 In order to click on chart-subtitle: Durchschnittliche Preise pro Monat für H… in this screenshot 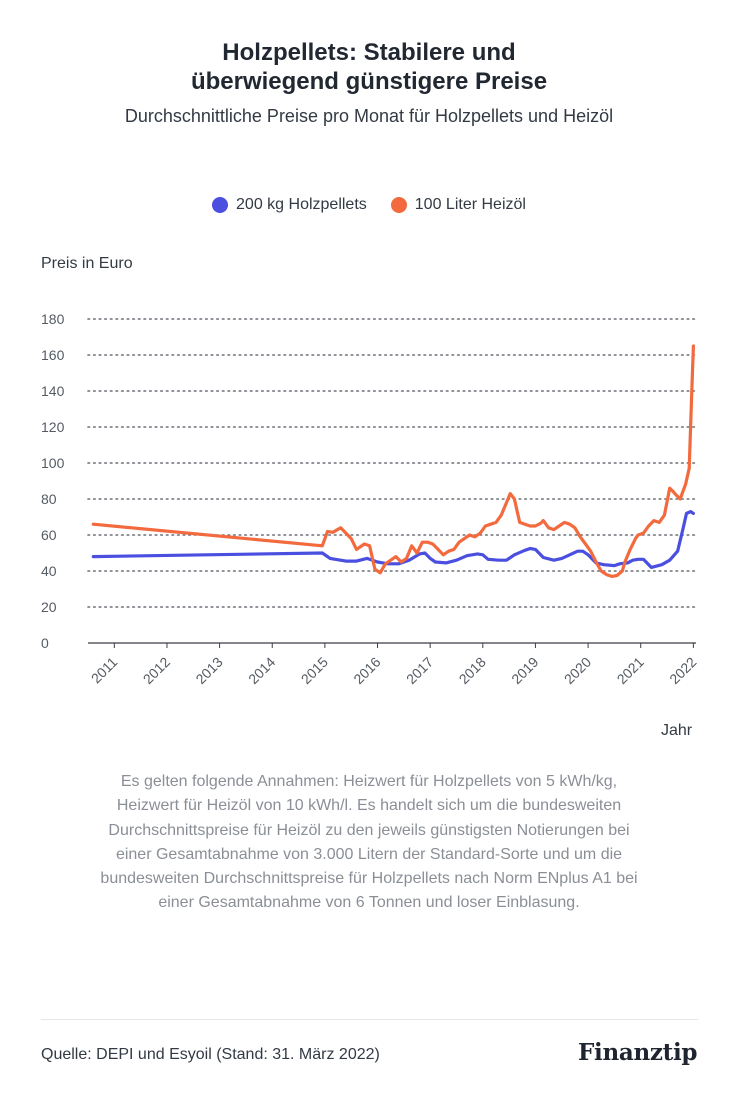, I will do `click(369, 116)`.